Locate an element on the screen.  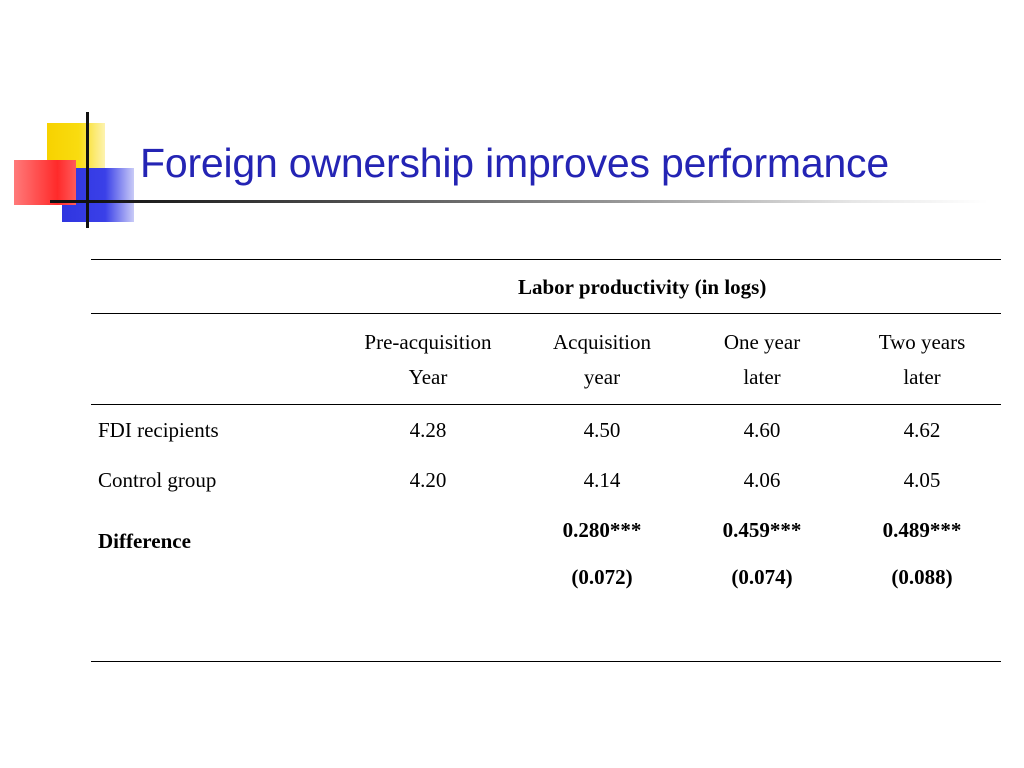
column-header-line2: year is located at coordinates (602, 377).